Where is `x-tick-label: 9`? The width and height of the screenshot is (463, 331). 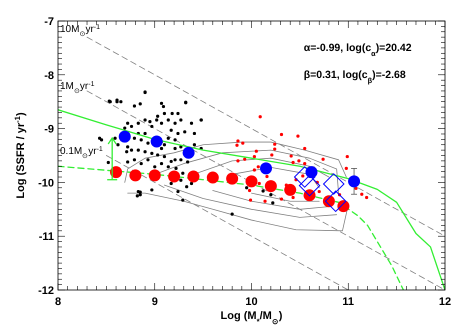
x-tick-label: 9 is located at coordinates (155, 302).